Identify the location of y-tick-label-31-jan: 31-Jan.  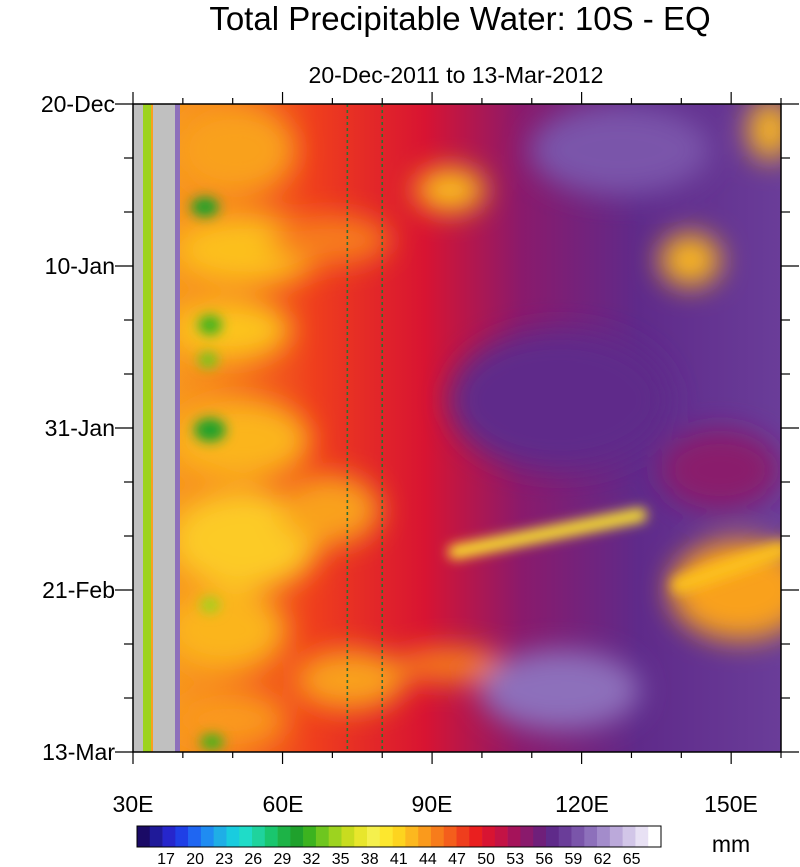
(80, 428).